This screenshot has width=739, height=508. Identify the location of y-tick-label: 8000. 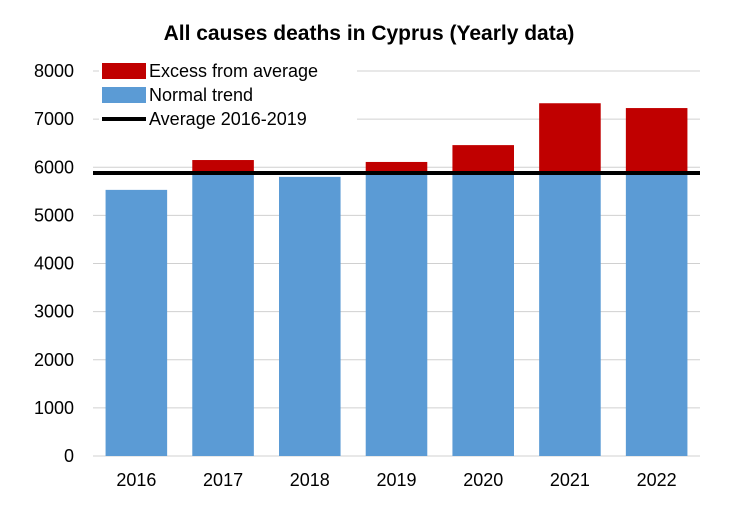
(54, 71).